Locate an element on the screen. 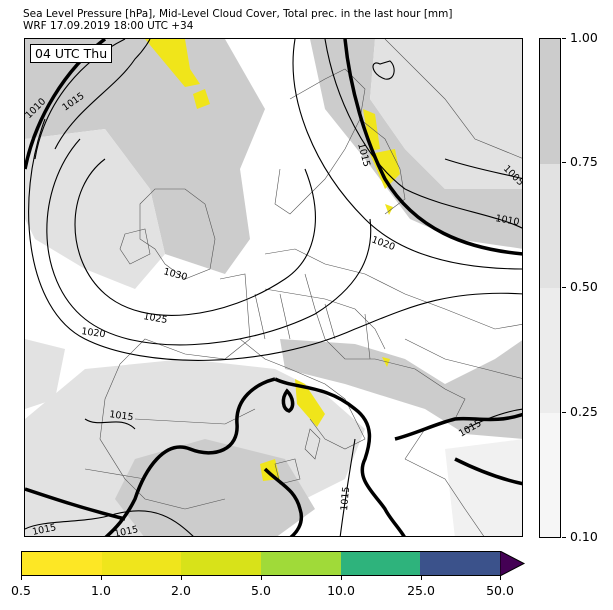  colorbar-tick-label: 10.0 is located at coordinates (341, 590).